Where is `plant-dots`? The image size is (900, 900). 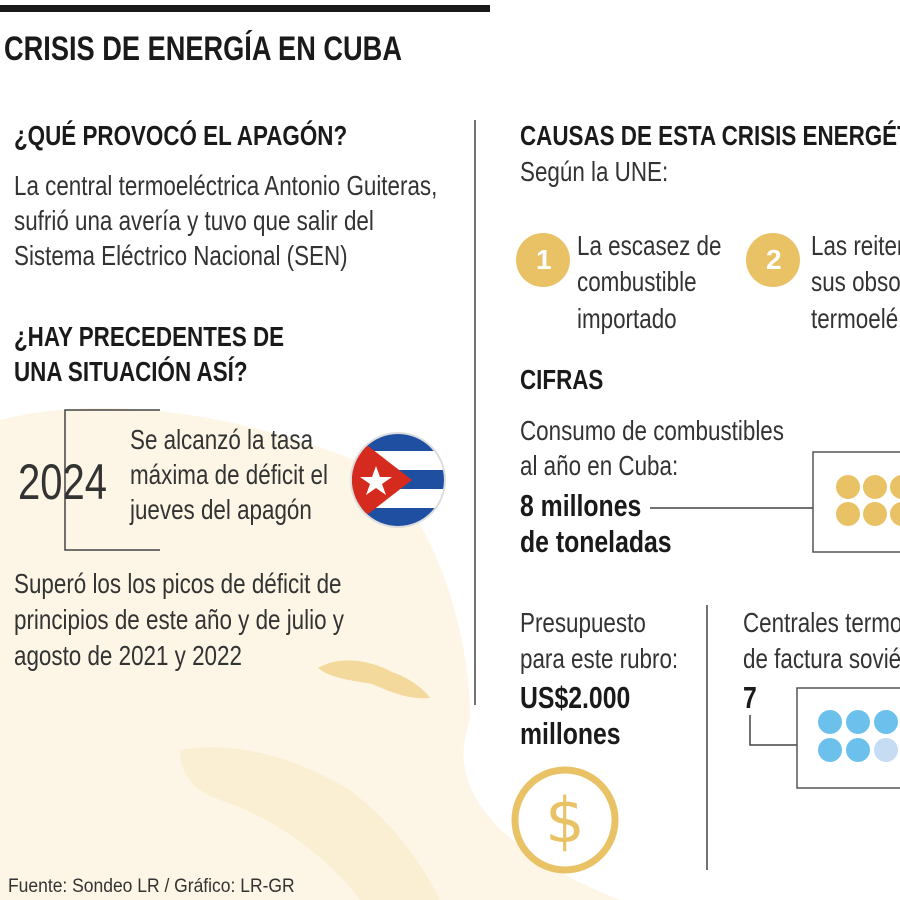
plant-dots is located at coordinates (858, 736).